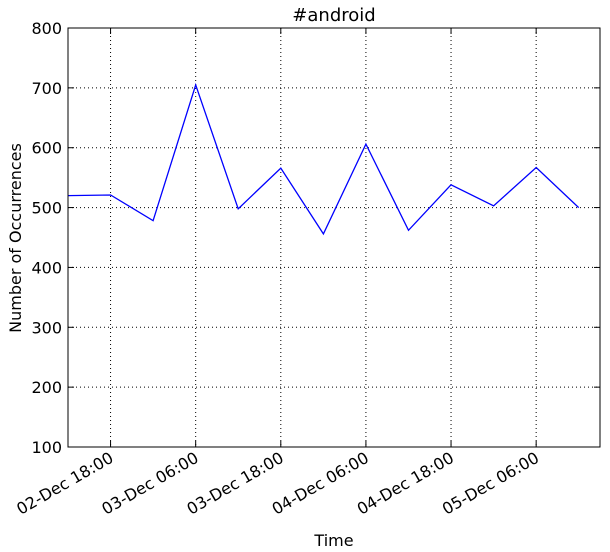 Image resolution: width=610 pixels, height=552 pixels. What do you see at coordinates (46, 387) in the screenshot?
I see `y-tick-label: 200` at bounding box center [46, 387].